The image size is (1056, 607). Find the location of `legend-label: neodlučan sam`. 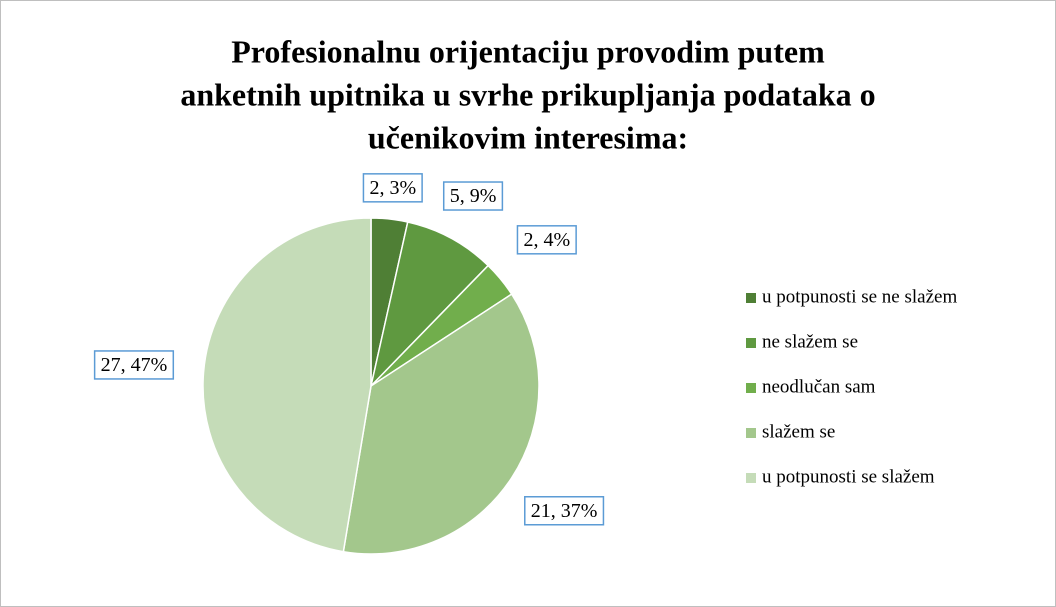

legend-label: neodlučan sam is located at coordinates (819, 386).